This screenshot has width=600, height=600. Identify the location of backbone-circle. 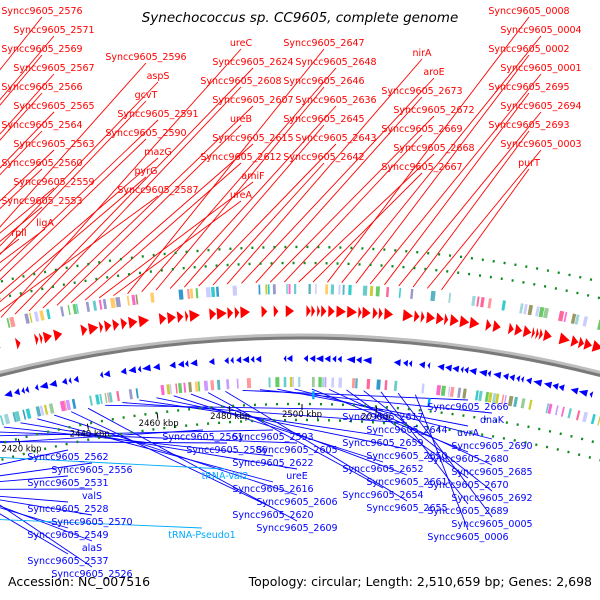
(300, 356).